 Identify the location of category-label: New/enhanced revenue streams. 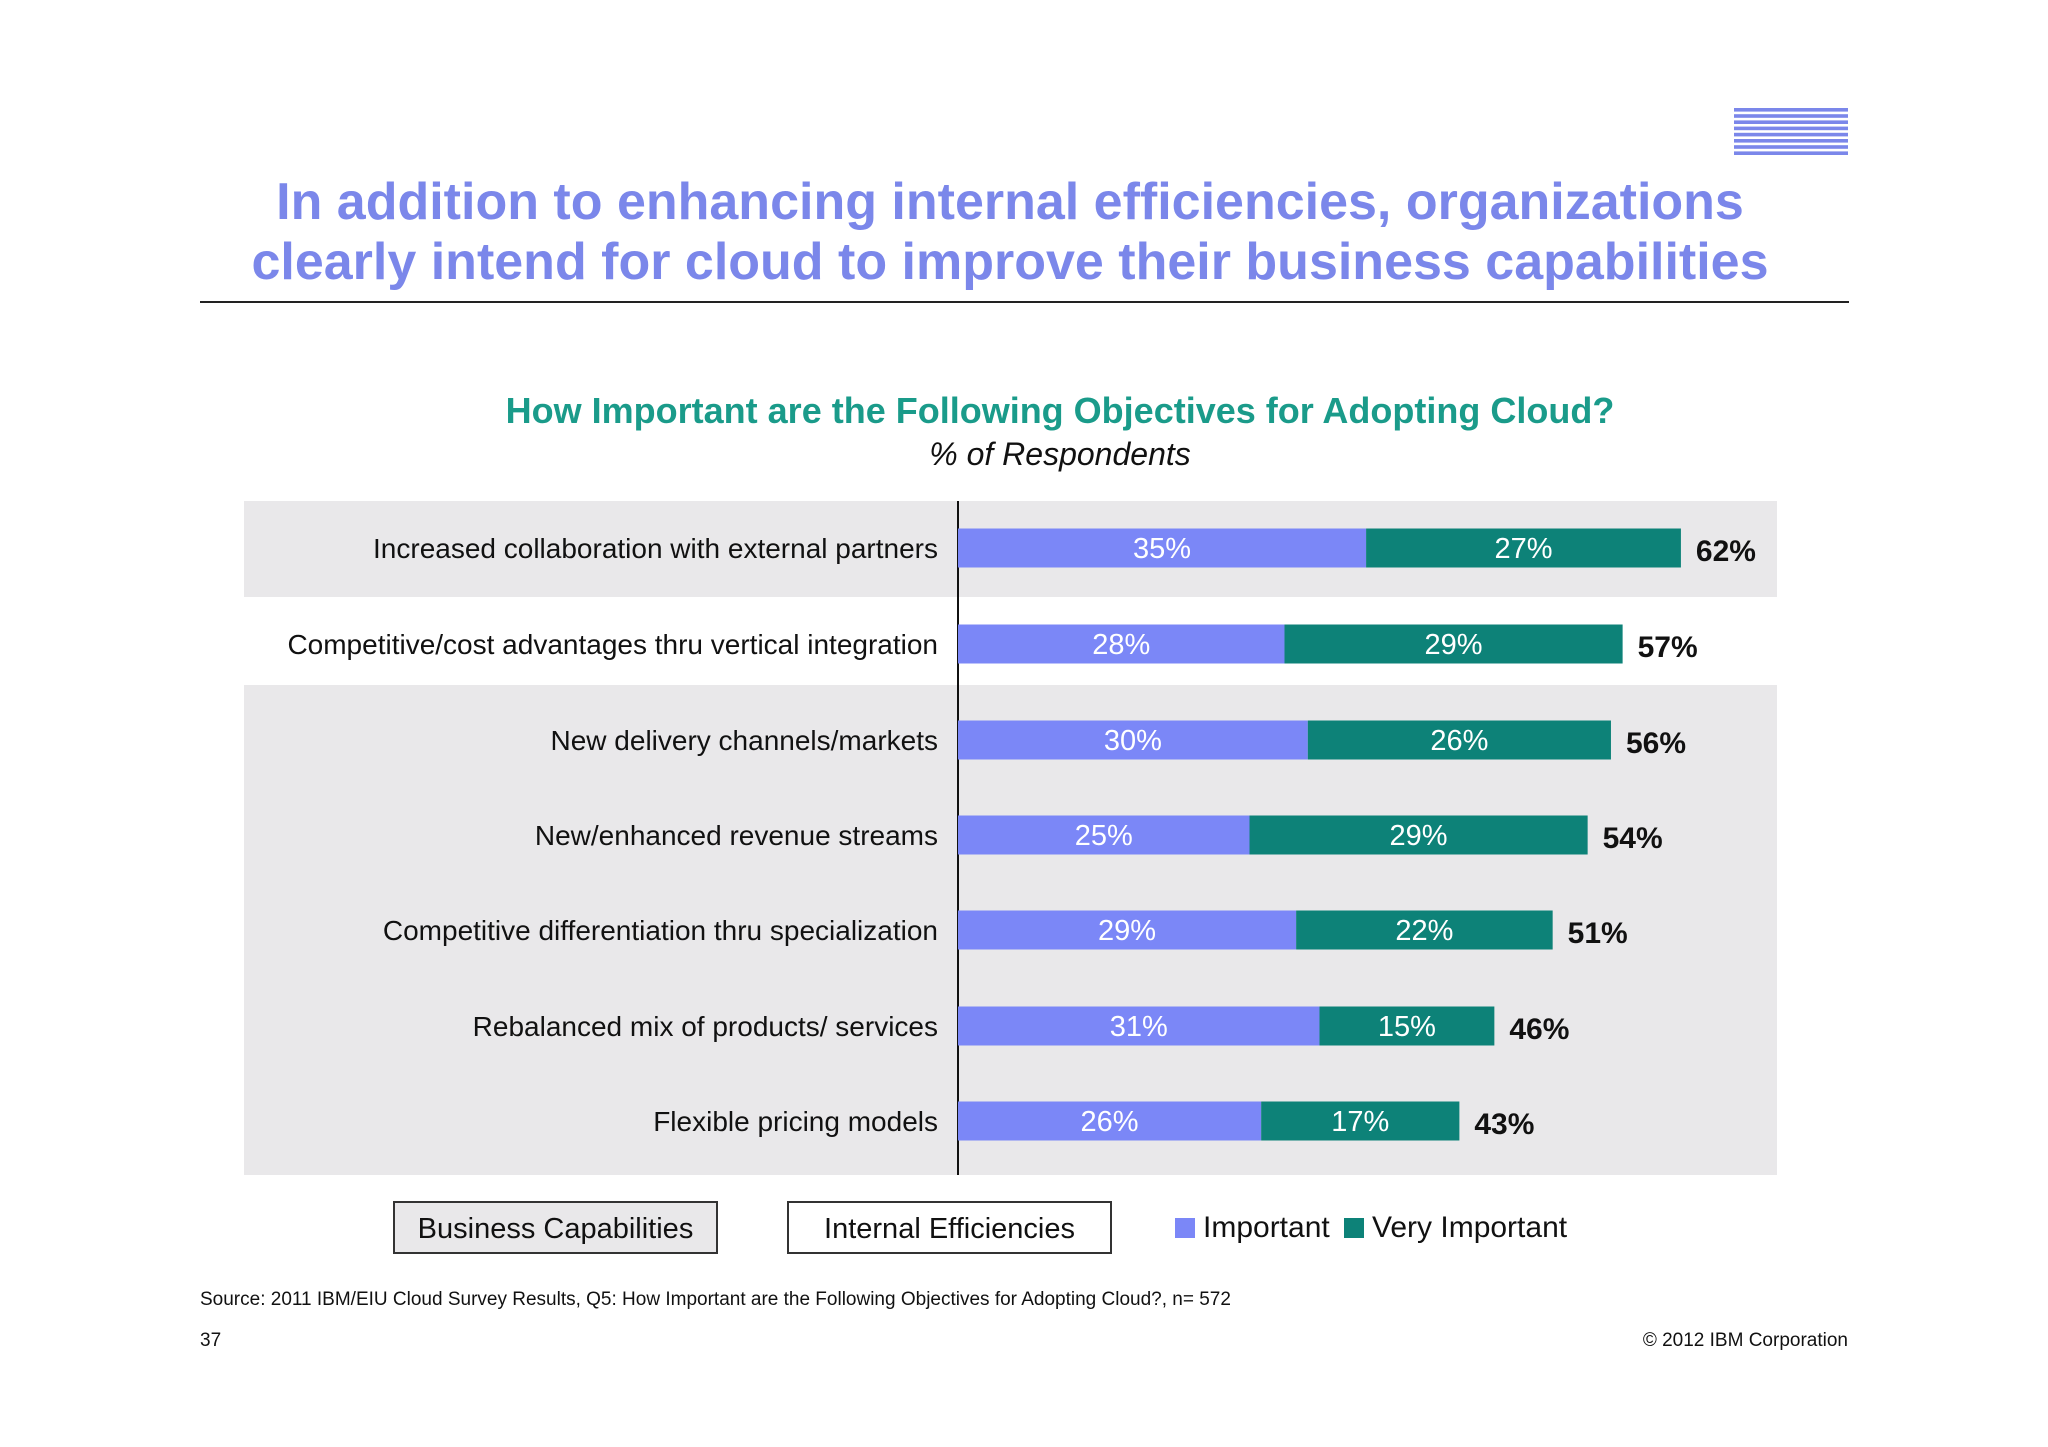
(736, 835).